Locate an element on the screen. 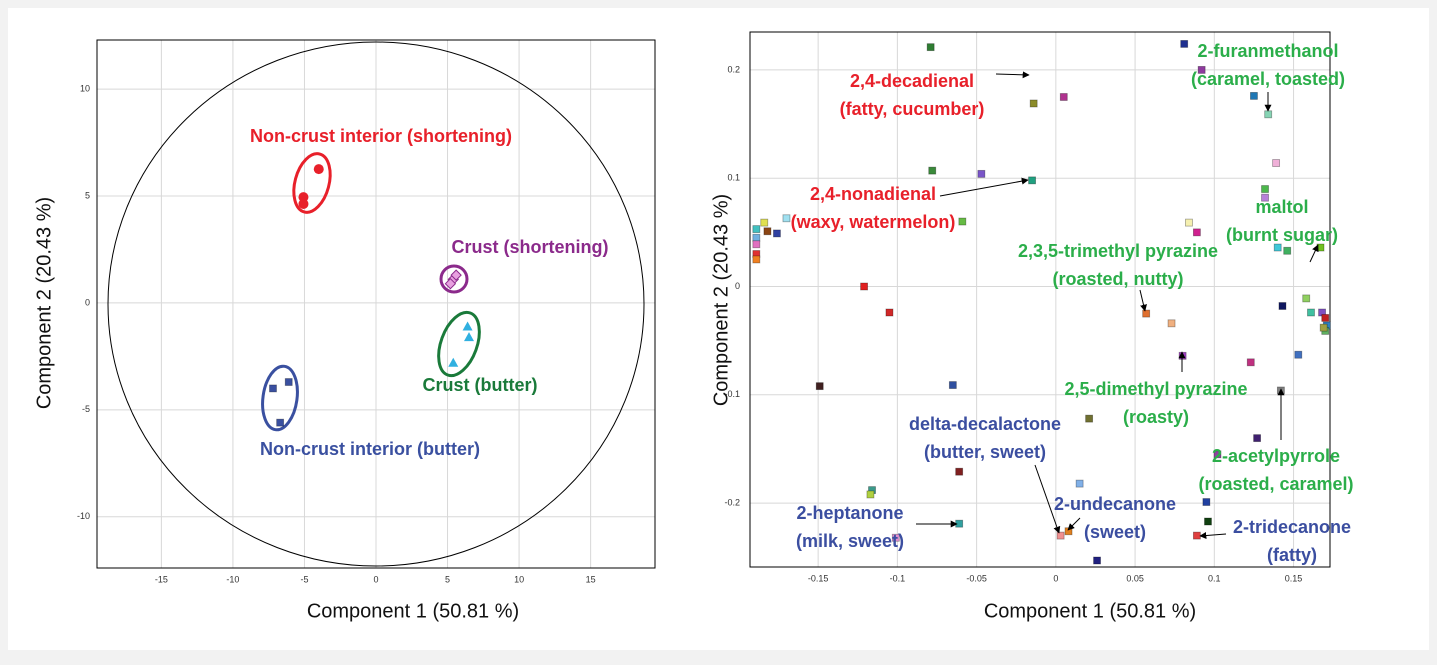 This screenshot has width=1437, height=665. y-tick-label: 0 is located at coordinates (737, 286).